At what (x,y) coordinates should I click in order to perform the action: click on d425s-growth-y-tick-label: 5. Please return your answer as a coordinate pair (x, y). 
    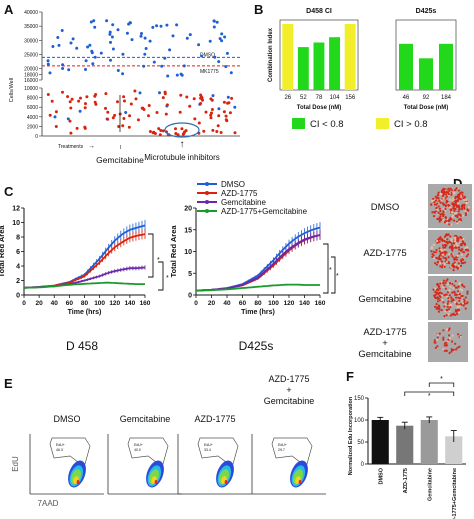
    Looking at the image, I should click on (190, 274).